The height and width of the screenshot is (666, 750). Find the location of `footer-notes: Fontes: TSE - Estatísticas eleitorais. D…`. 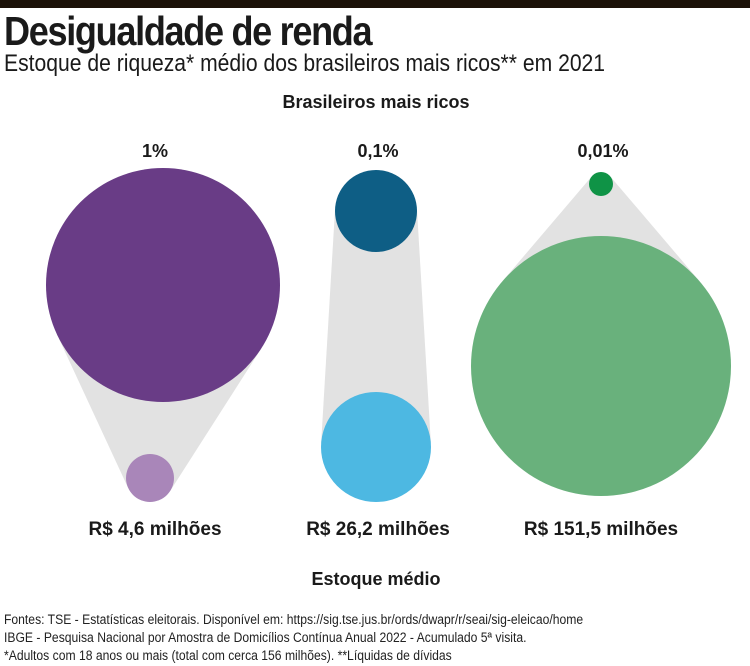

footer-notes: Fontes: TSE - Estatísticas eleitorais. D… is located at coordinates (293, 638).